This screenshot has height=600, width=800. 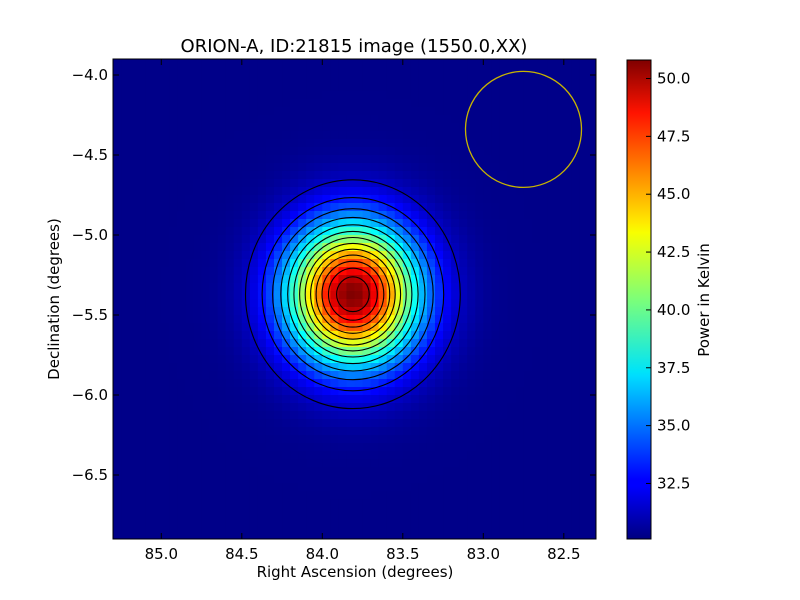 I want to click on colorbar-axis: 32.535.037.540.042.545.047.550.0, so click(x=668, y=281).